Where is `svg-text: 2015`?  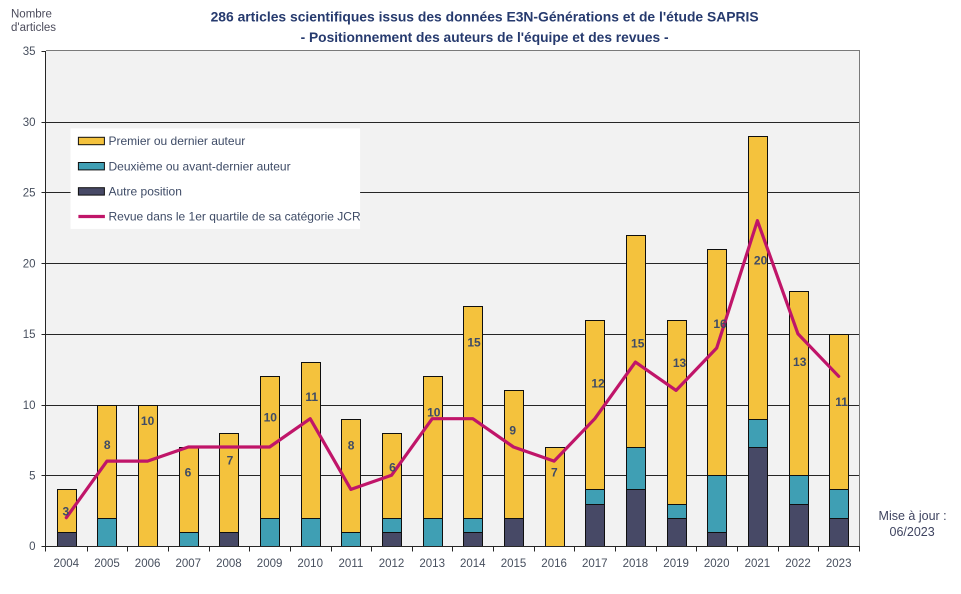 svg-text: 2015 is located at coordinates (514, 564).